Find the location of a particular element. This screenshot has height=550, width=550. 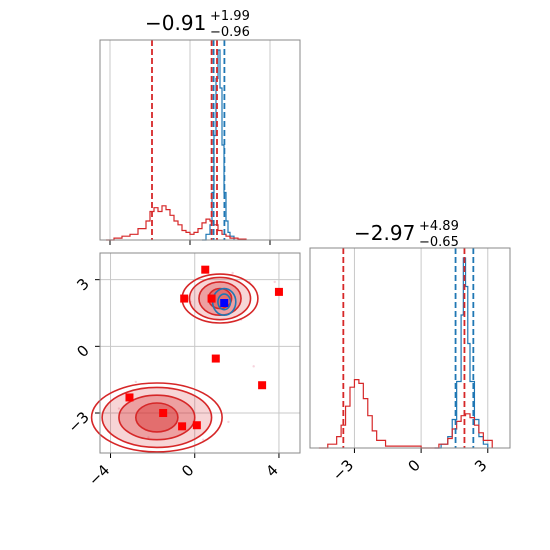

title-param2-main: −2.97 is located at coordinates (384, 233).